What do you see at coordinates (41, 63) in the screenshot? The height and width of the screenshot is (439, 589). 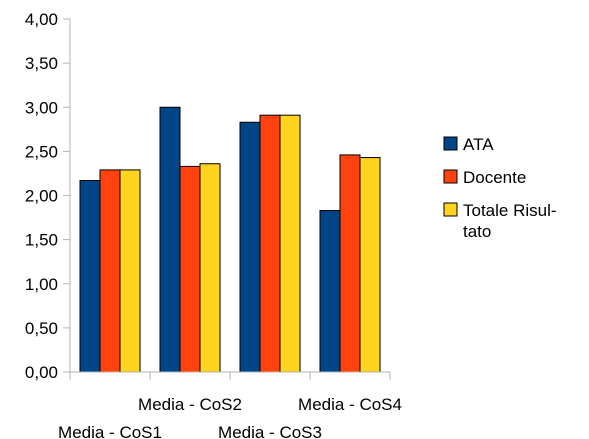 I see `y-tick-label: 3,50` at bounding box center [41, 63].